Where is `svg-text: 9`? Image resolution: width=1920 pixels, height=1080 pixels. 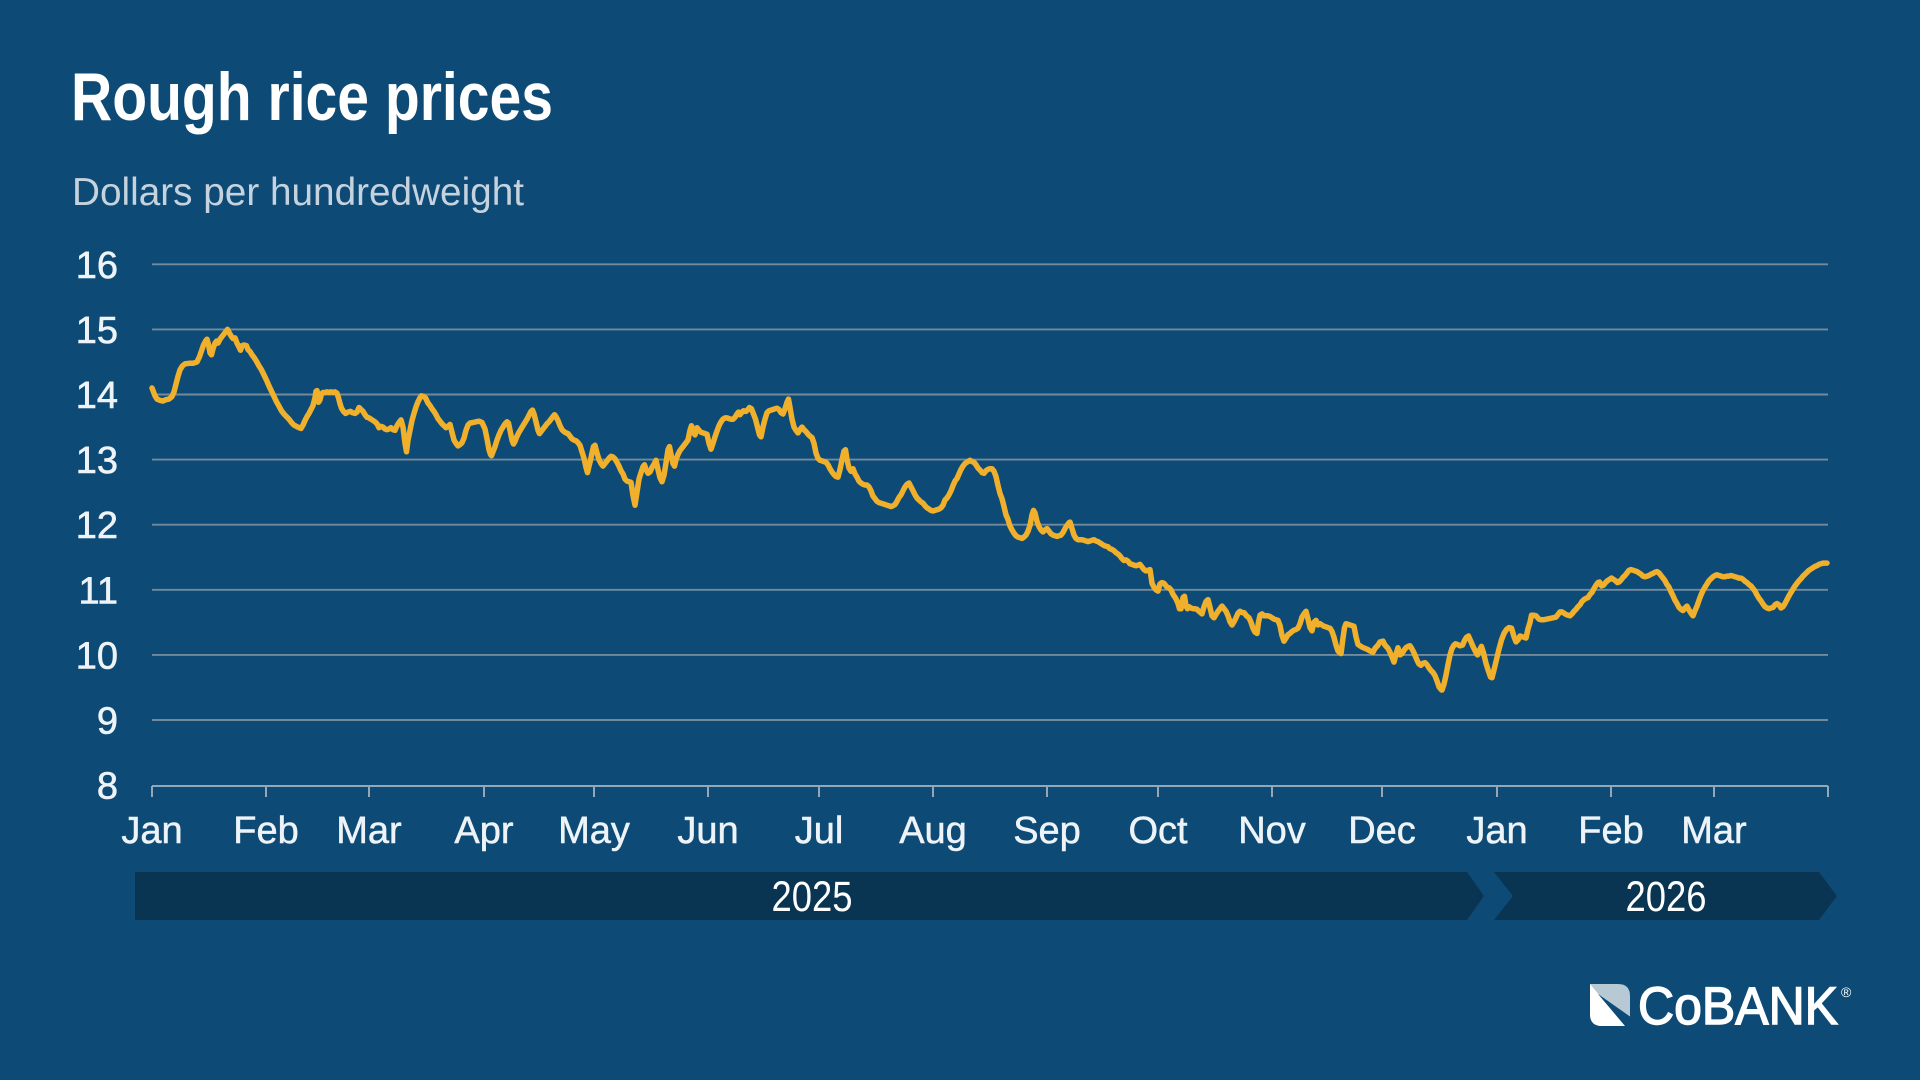
svg-text: 9 is located at coordinates (107, 722).